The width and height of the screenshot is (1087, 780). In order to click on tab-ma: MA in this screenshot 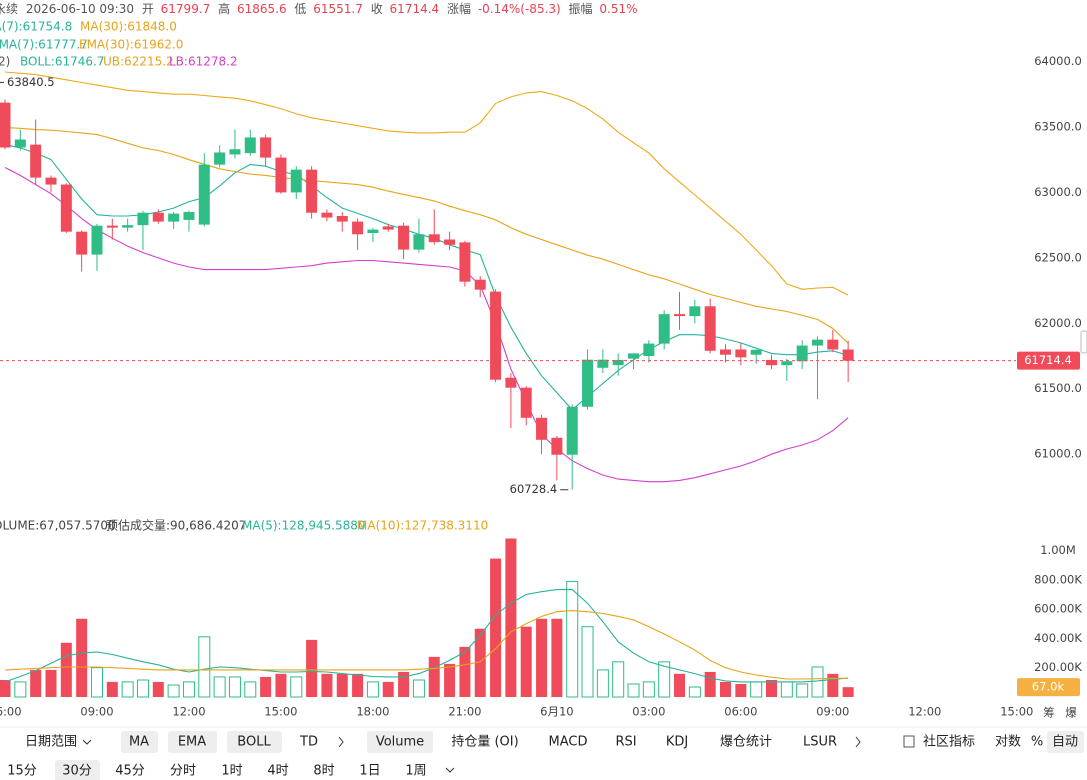, I will do `click(139, 742)`.